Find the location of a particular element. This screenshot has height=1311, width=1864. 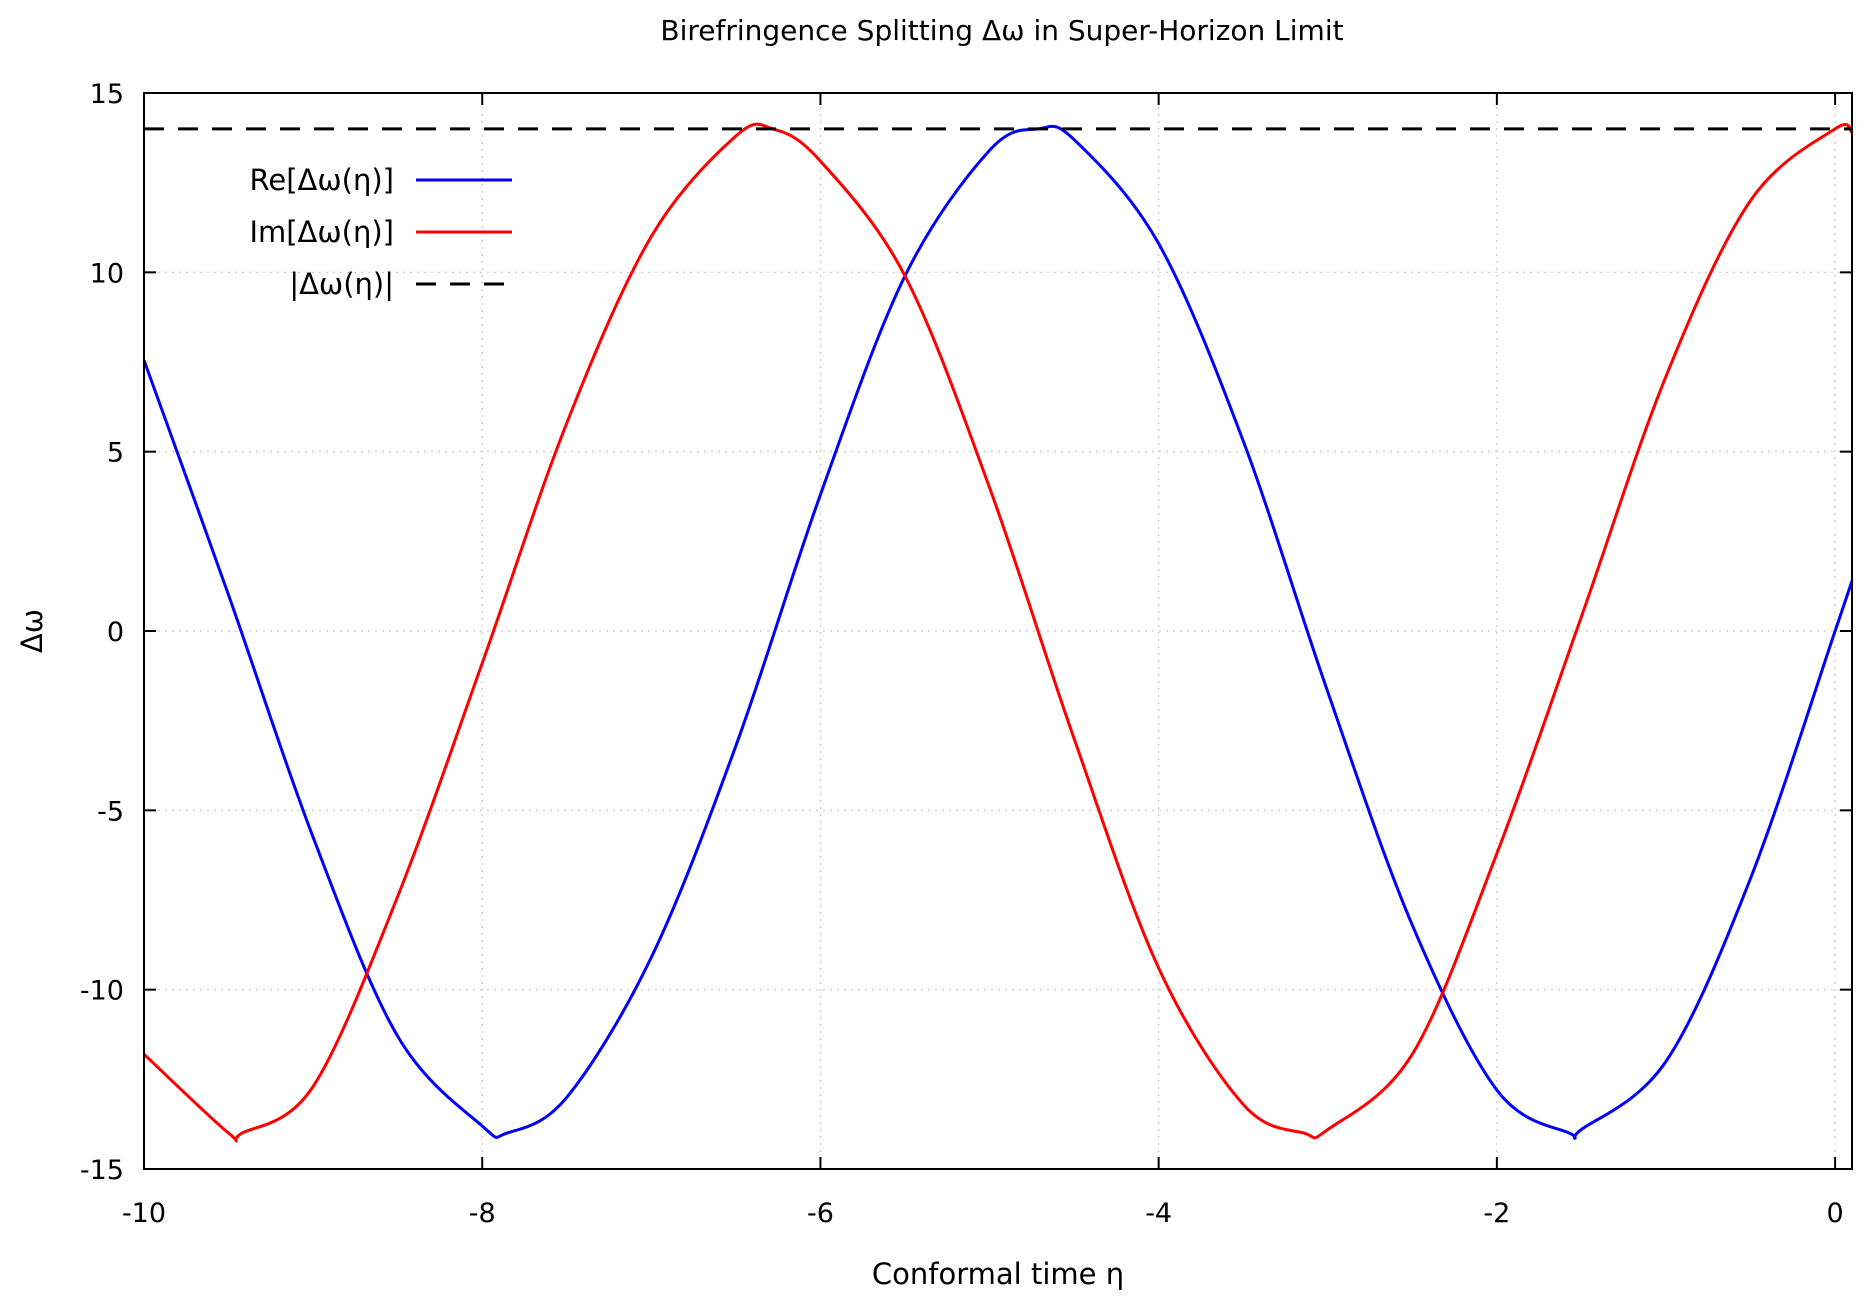

y-axis-label: Δω is located at coordinates (32, 631).